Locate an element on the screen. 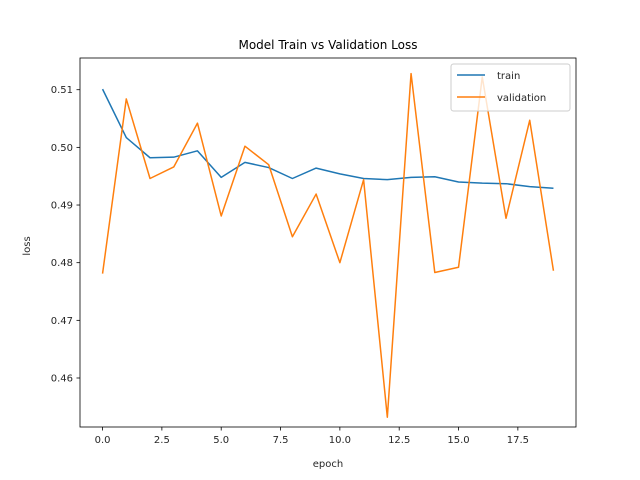 The image size is (640, 480). x-tick-label: 2.5 is located at coordinates (162, 440).